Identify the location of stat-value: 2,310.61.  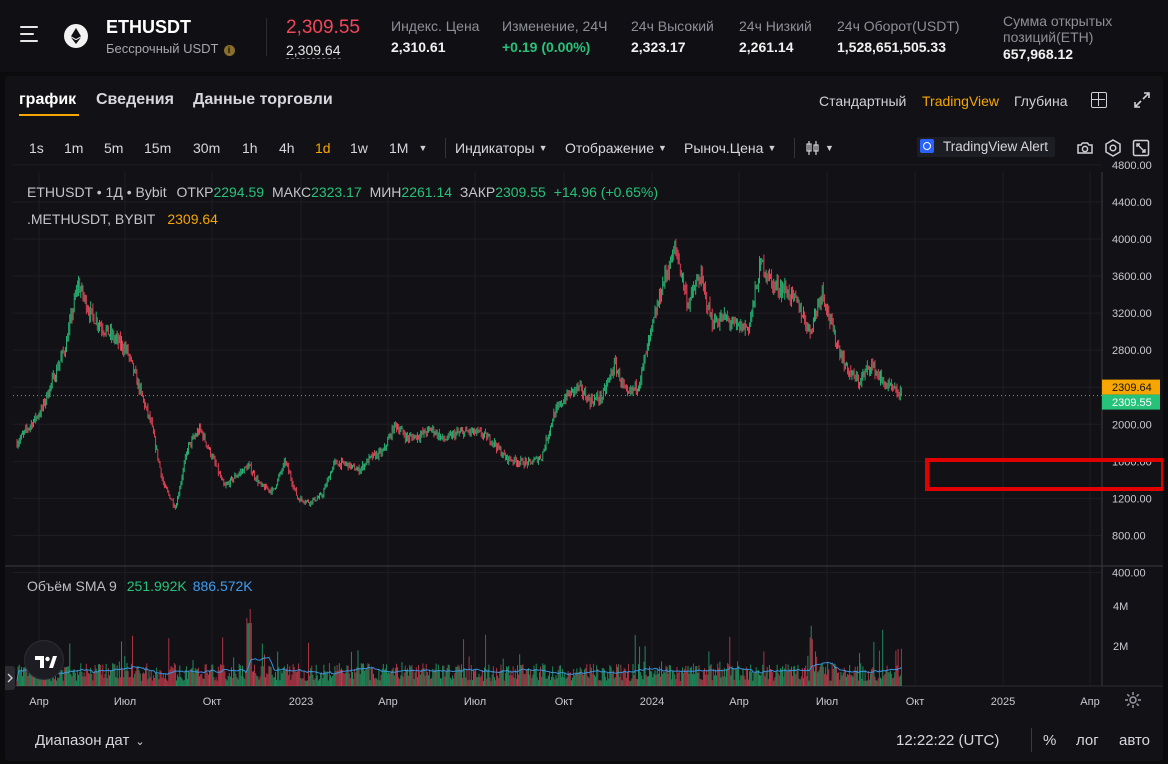
(418, 47).